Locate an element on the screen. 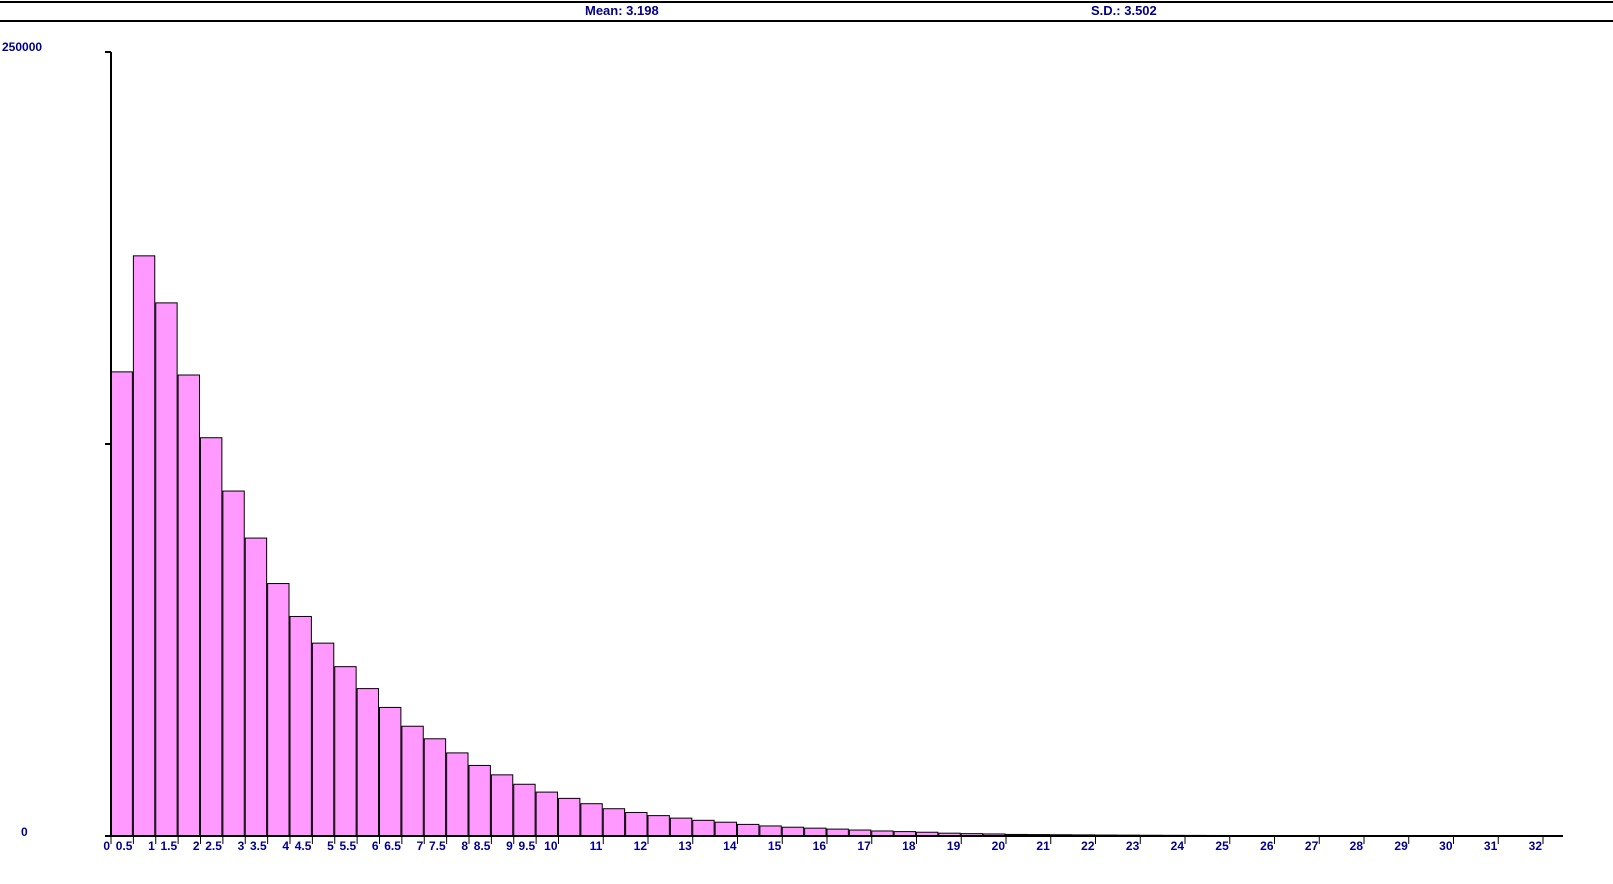  x-tick-label: 22 is located at coordinates (1088, 846).